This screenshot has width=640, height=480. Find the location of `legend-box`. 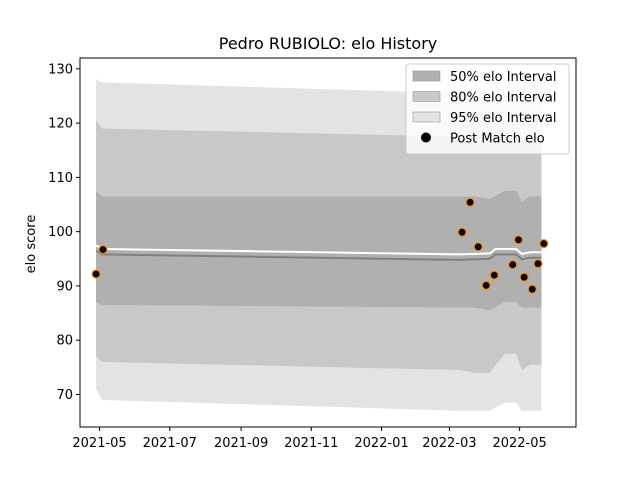

legend-box is located at coordinates (487, 109).